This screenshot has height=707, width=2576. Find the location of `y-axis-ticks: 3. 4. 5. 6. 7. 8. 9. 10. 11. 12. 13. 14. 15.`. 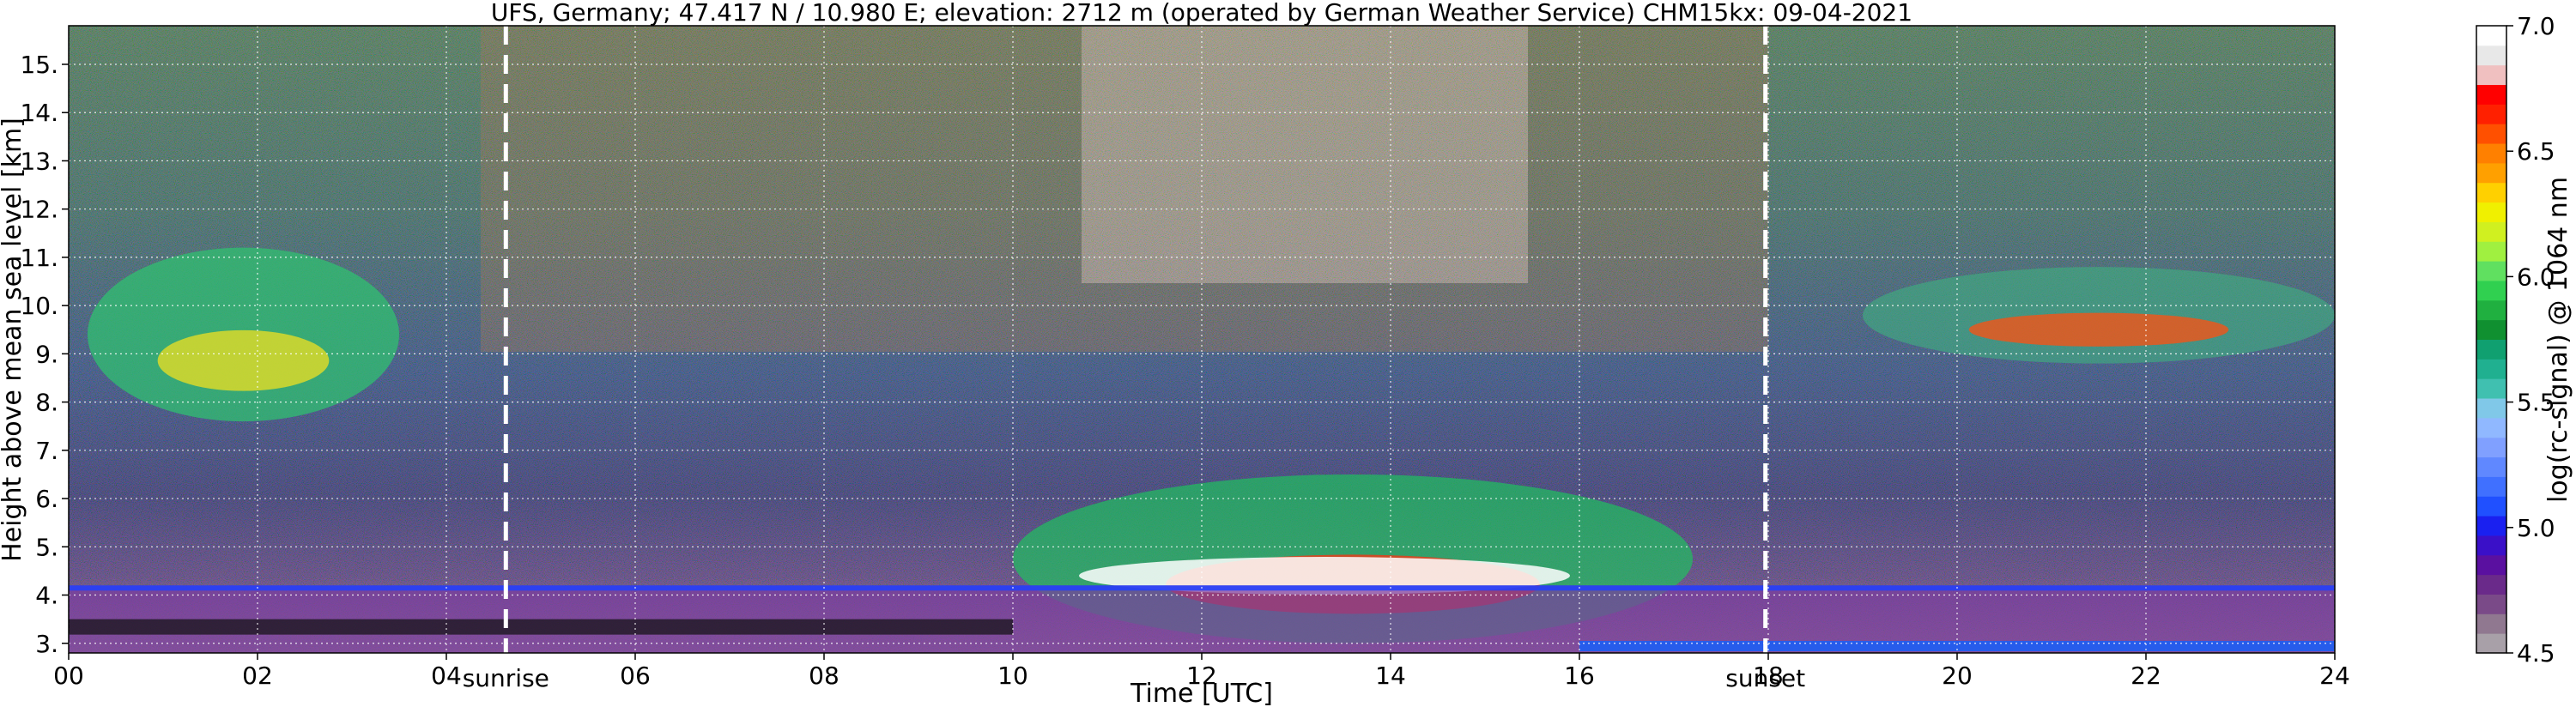

y-axis-ticks: 3. 4. 5. 6. 7. 8. 9. 10. 11. 12. 13. 14. 15. is located at coordinates (44, 355).